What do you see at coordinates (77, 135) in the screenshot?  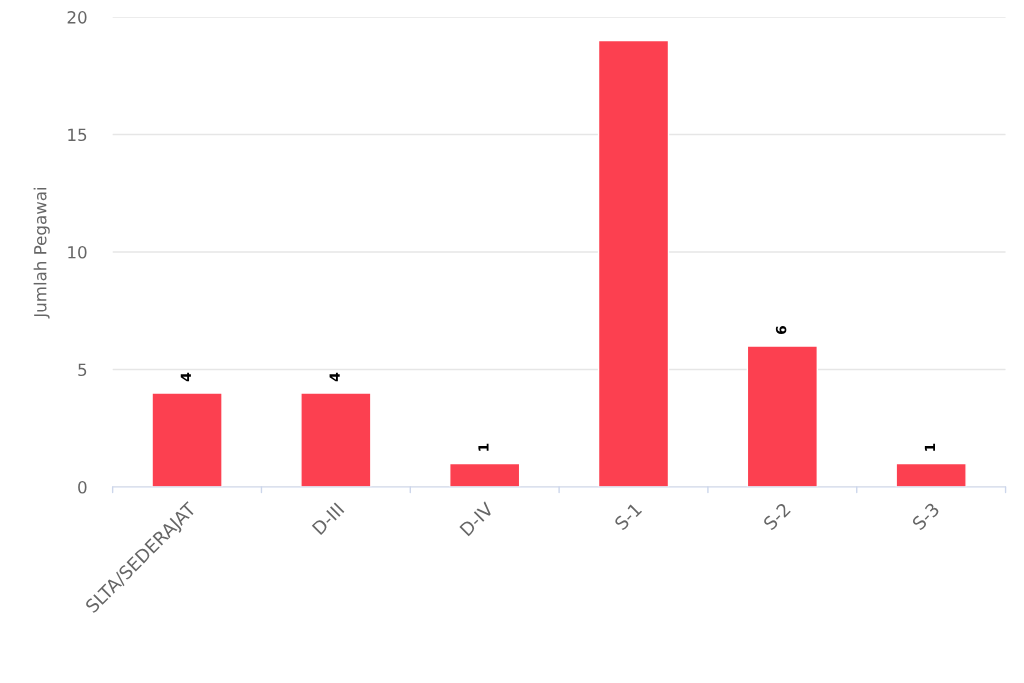 I see `y-tick-label: 15` at bounding box center [77, 135].